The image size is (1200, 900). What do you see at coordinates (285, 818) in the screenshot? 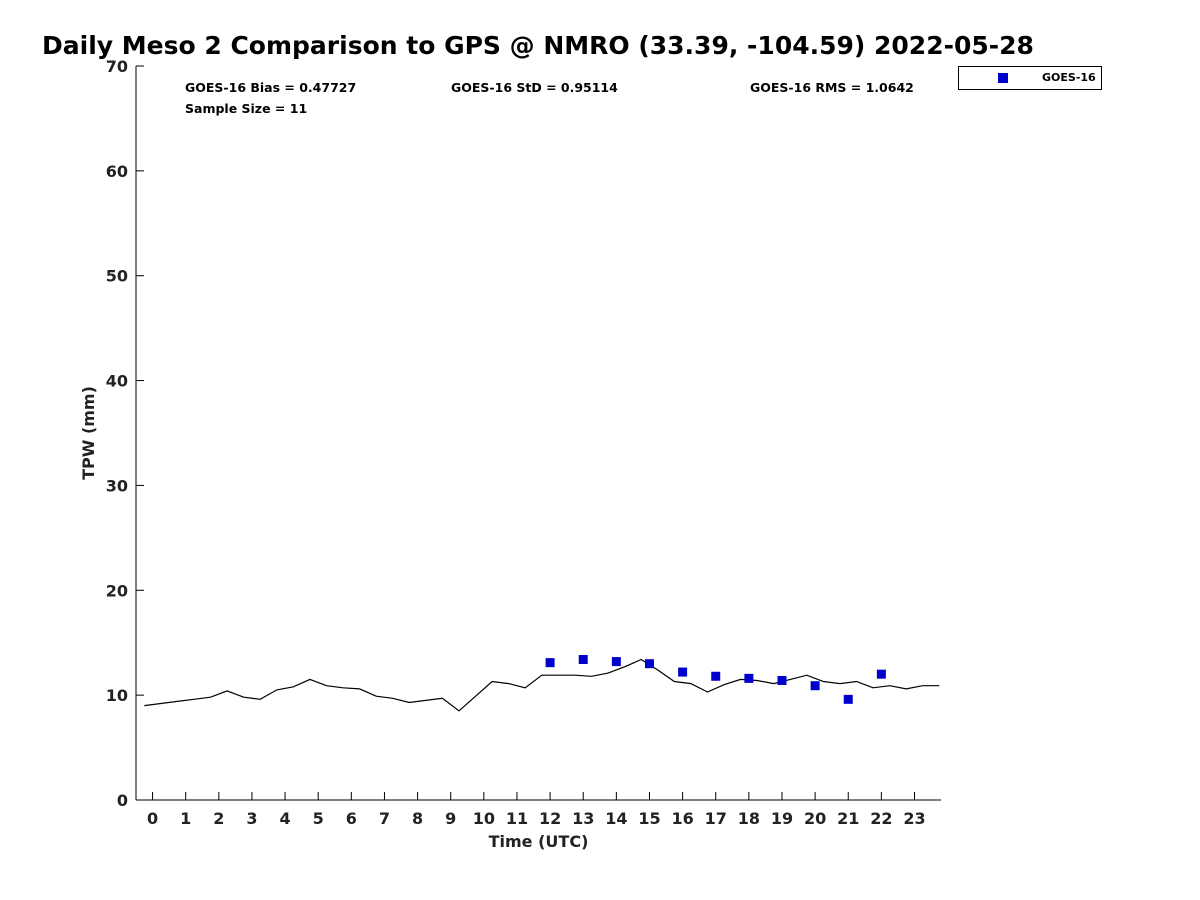
I see `x-tick-label: 4` at bounding box center [285, 818].